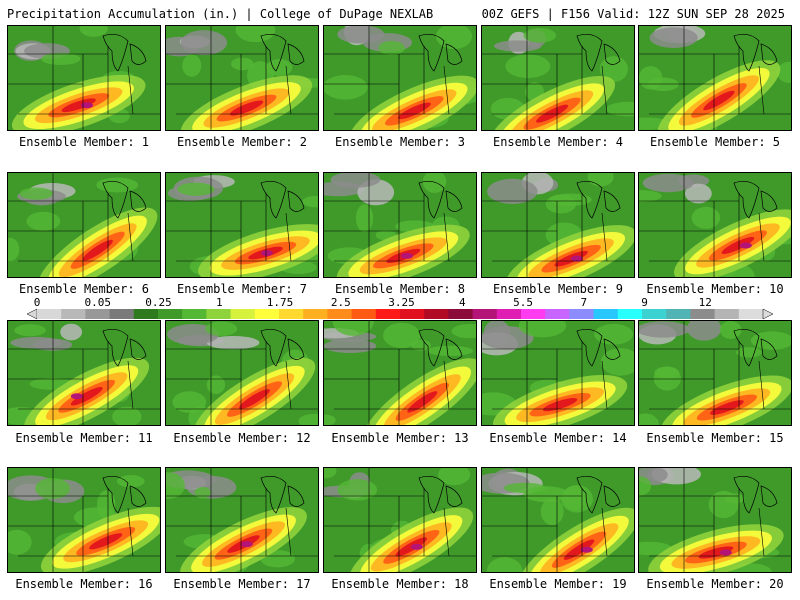 The width and height of the screenshot is (800, 600). I want to click on ensemble-member-label: Ensemble Member: 11, so click(84, 438).